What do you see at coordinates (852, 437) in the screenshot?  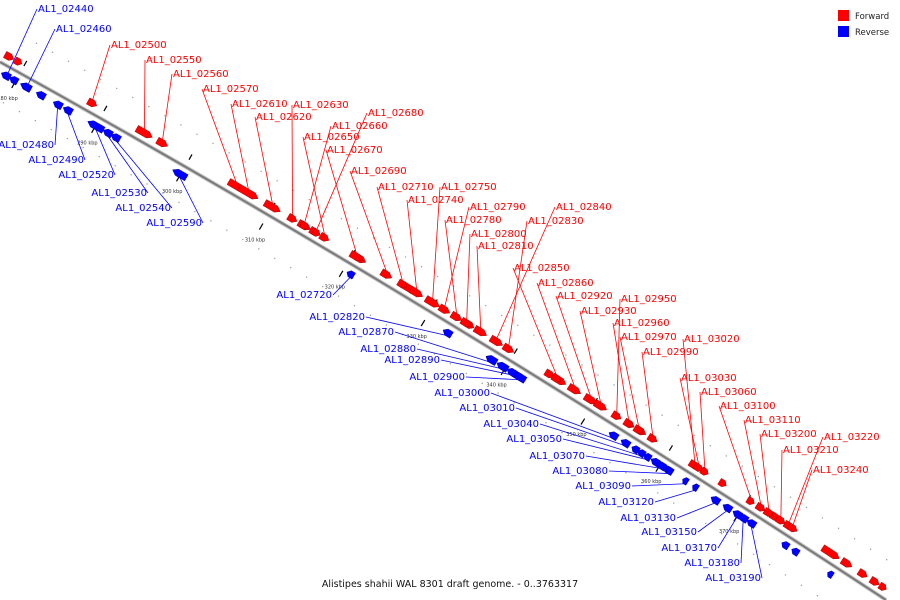 I see `gene-label: AL1_03220` at bounding box center [852, 437].